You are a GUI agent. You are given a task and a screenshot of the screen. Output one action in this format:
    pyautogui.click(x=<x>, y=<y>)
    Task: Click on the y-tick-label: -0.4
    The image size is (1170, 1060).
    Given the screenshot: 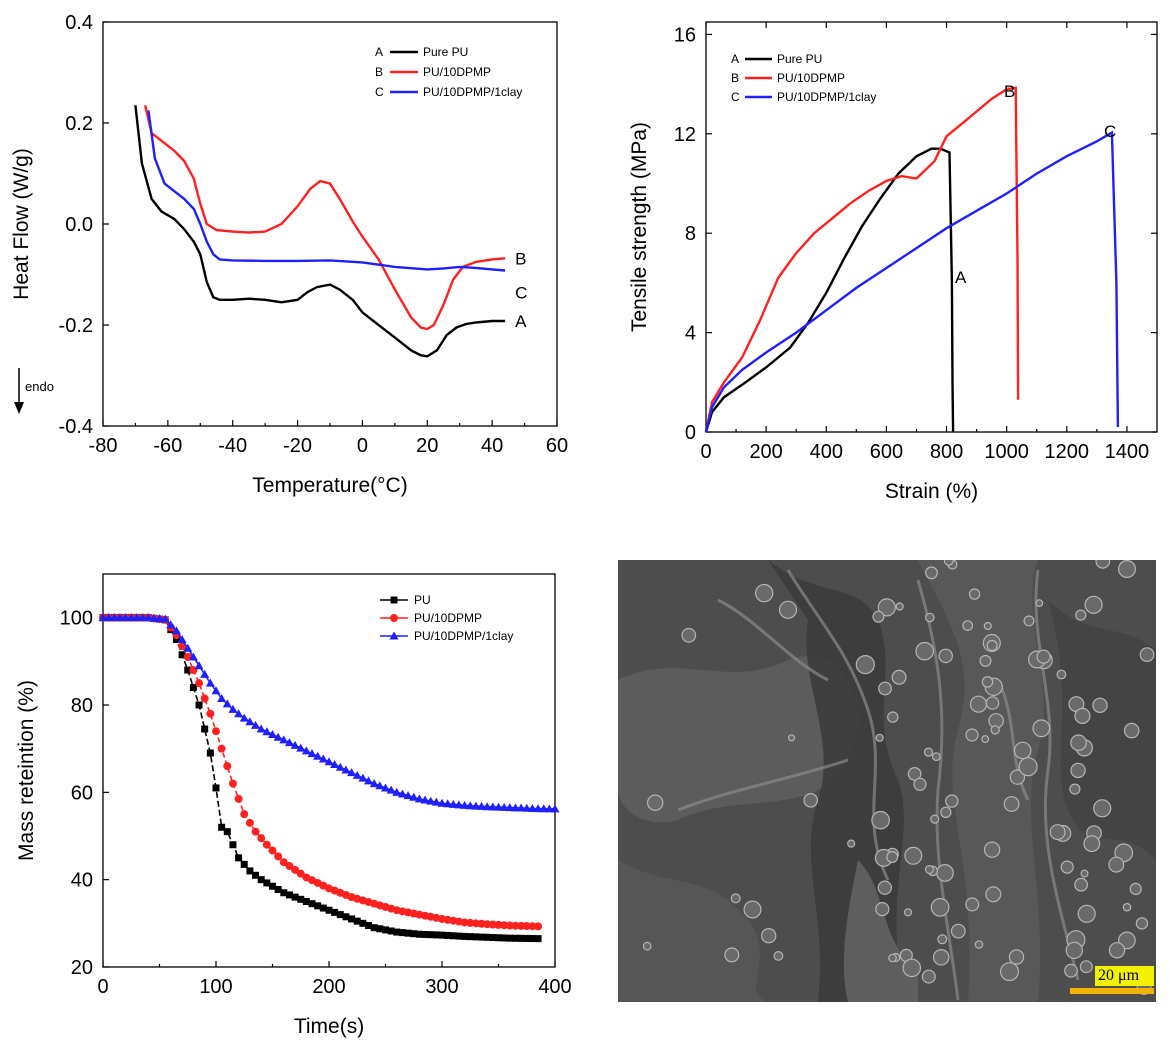 What is the action you would take?
    pyautogui.click(x=76, y=427)
    